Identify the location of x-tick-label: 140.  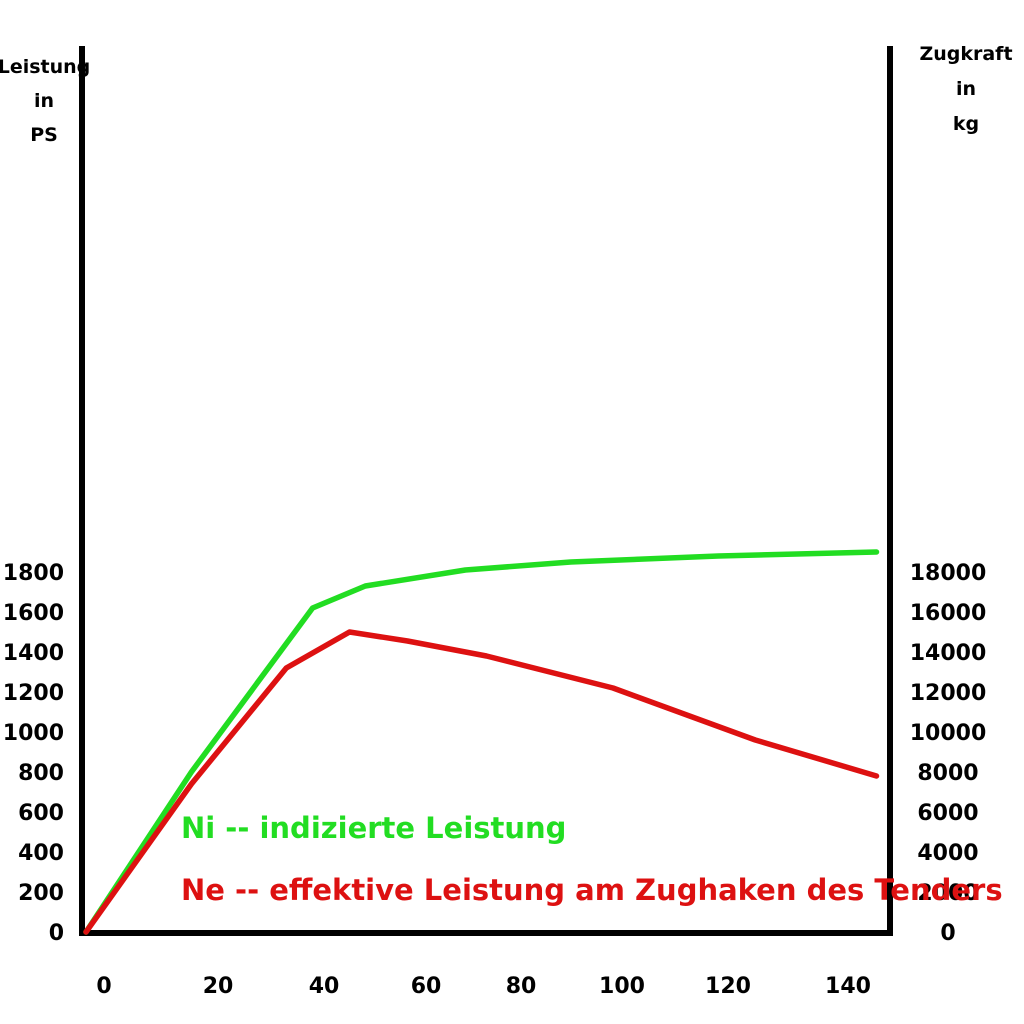
(848, 986).